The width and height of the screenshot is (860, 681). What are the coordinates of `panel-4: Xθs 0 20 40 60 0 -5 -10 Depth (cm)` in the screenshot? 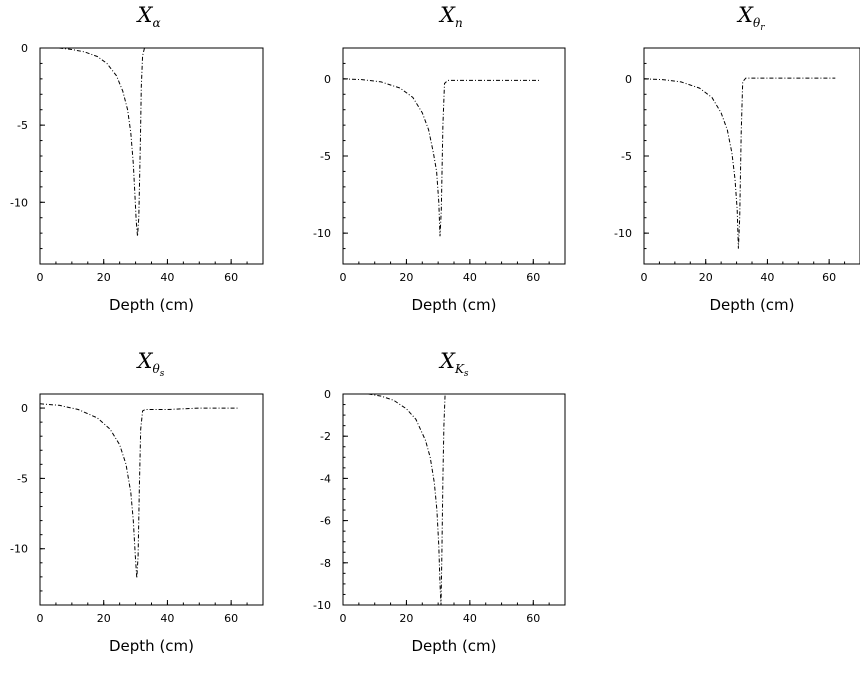 It's located at (137, 502).